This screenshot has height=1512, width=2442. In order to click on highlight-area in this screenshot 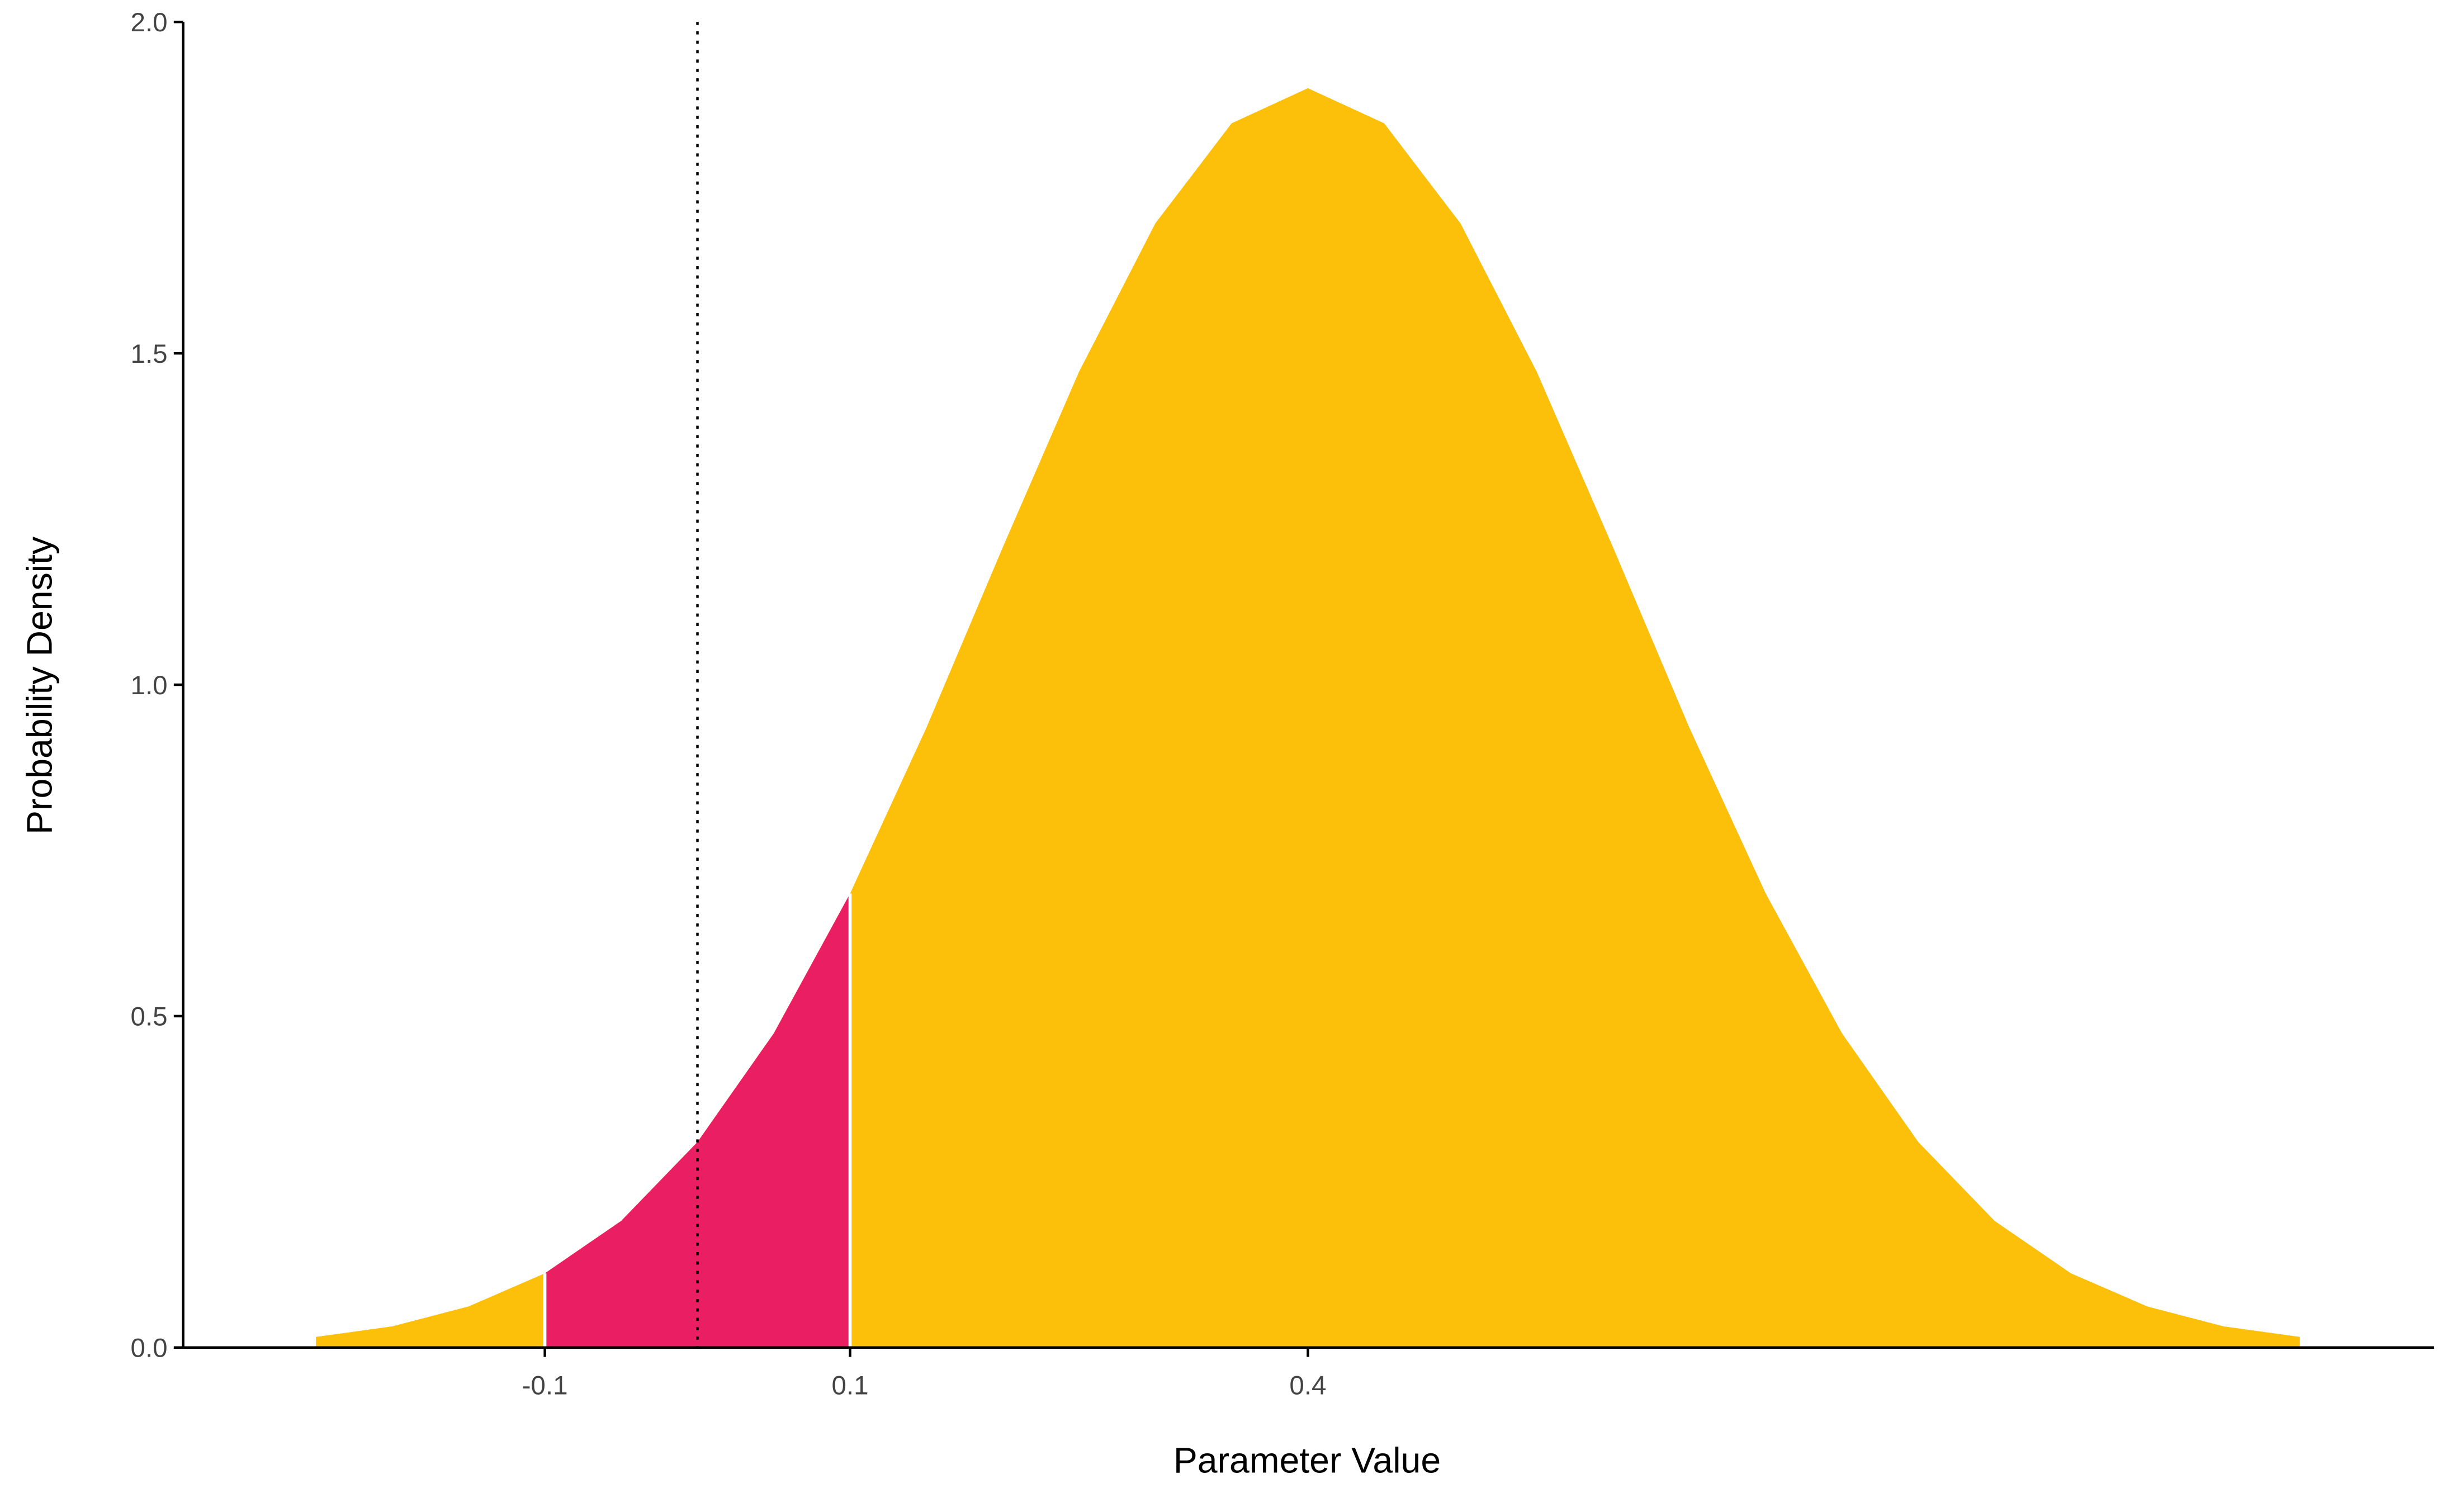, I will do `click(697, 1120)`.